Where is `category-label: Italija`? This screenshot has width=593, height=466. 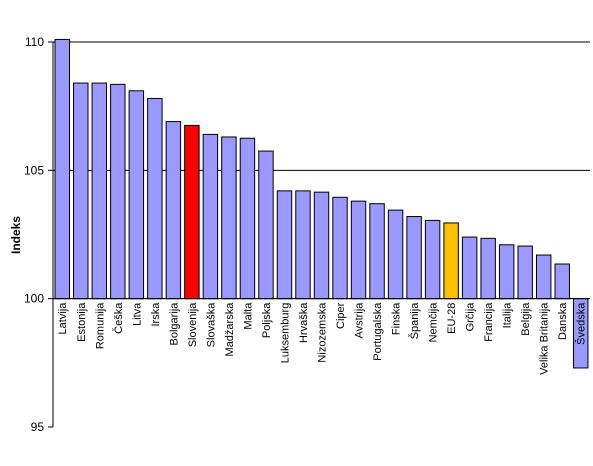
category-label: Italija is located at coordinates (508, 315).